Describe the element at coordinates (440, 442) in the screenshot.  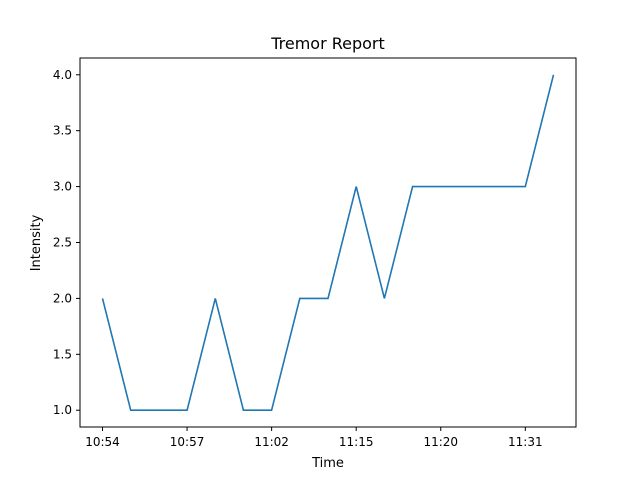
I see `x-tick-label: 11:20` at that location.